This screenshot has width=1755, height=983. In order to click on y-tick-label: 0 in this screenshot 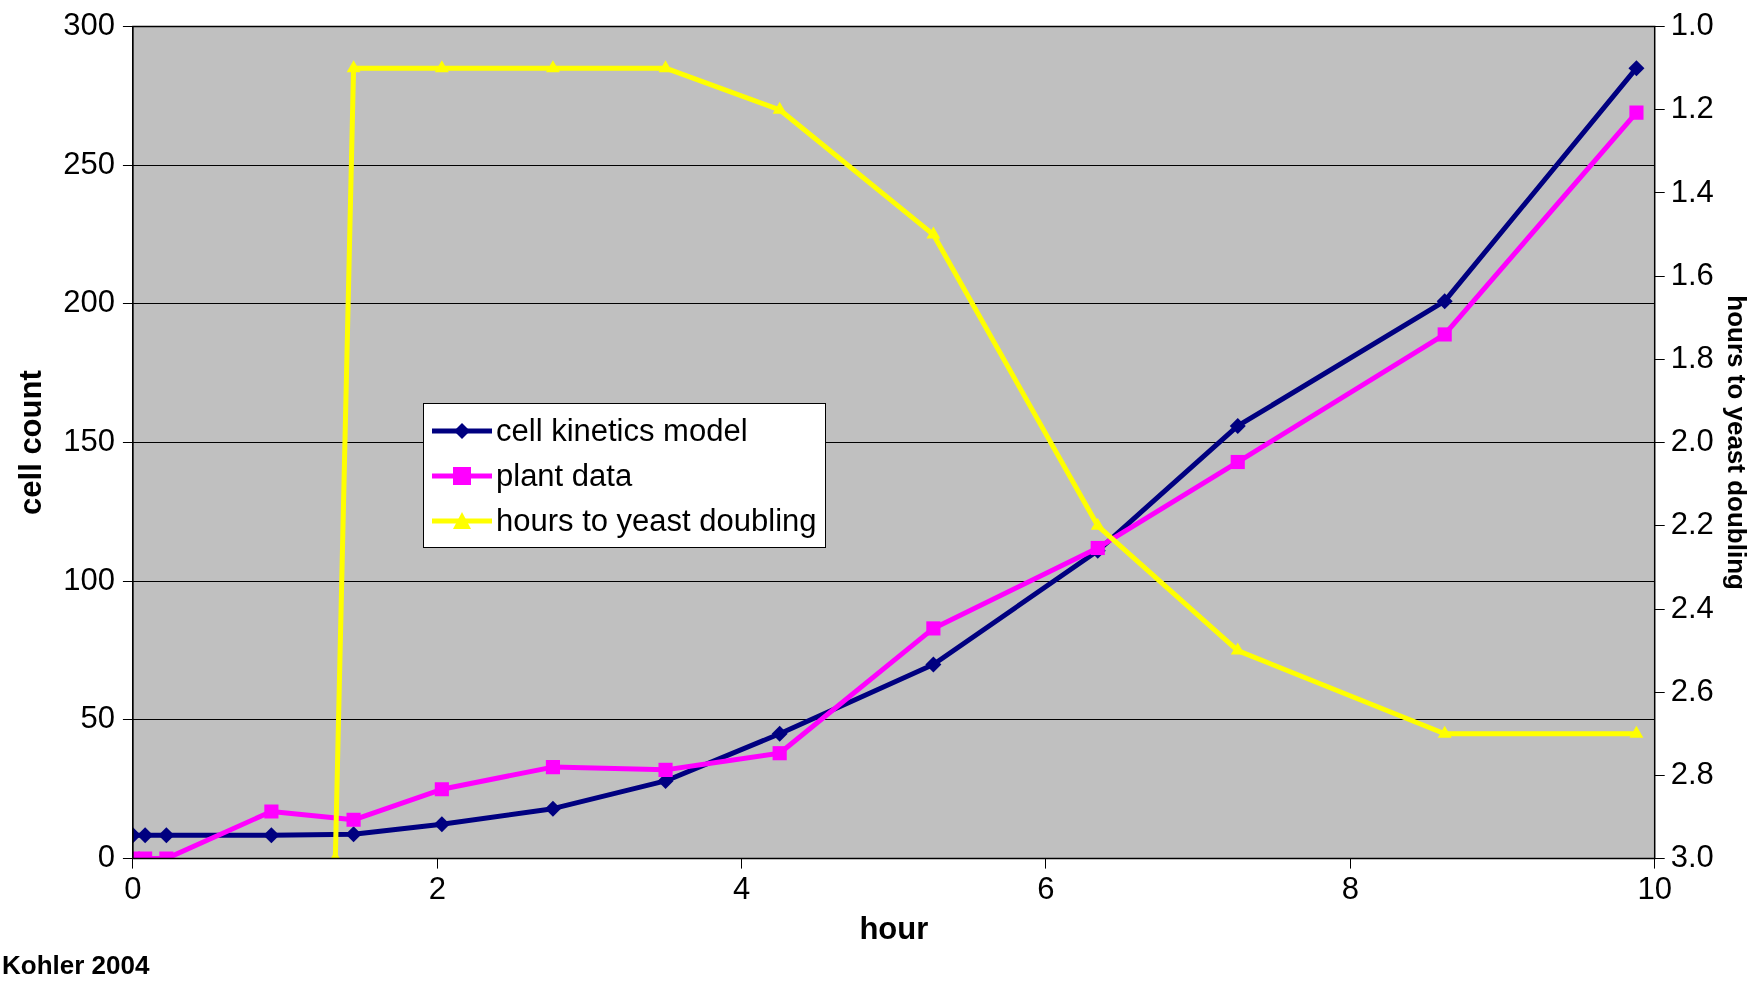, I will do `click(106, 857)`.